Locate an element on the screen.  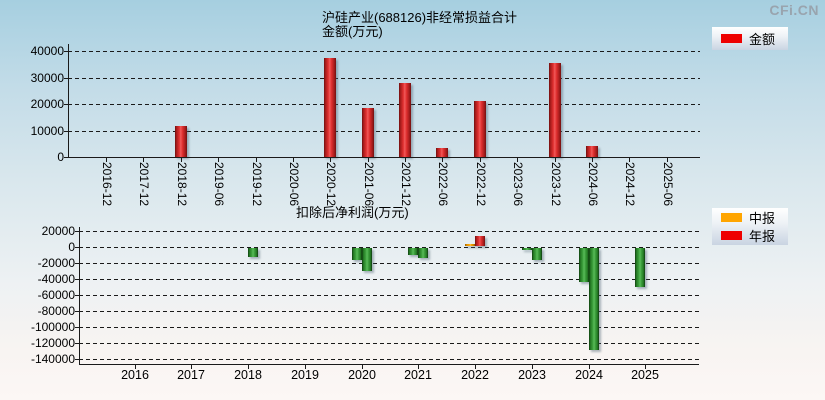
top-chart-title: 沪硅产业(688126)非经常损益合计 金额(万元) is located at coordinates (419, 25).